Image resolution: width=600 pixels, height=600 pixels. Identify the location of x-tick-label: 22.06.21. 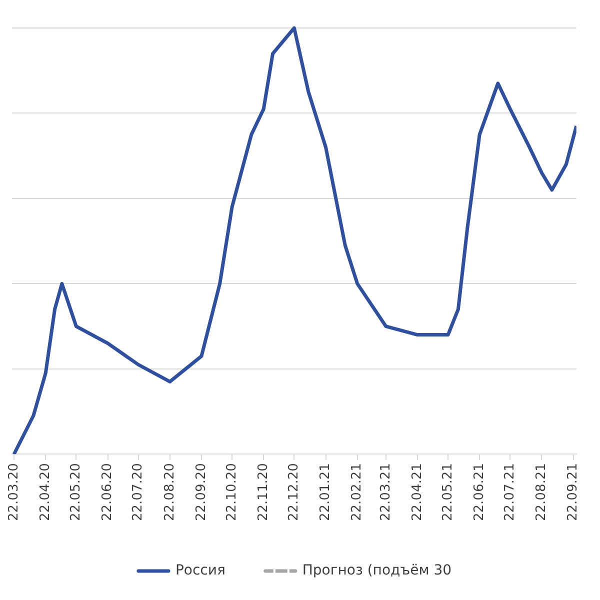
(479, 492).